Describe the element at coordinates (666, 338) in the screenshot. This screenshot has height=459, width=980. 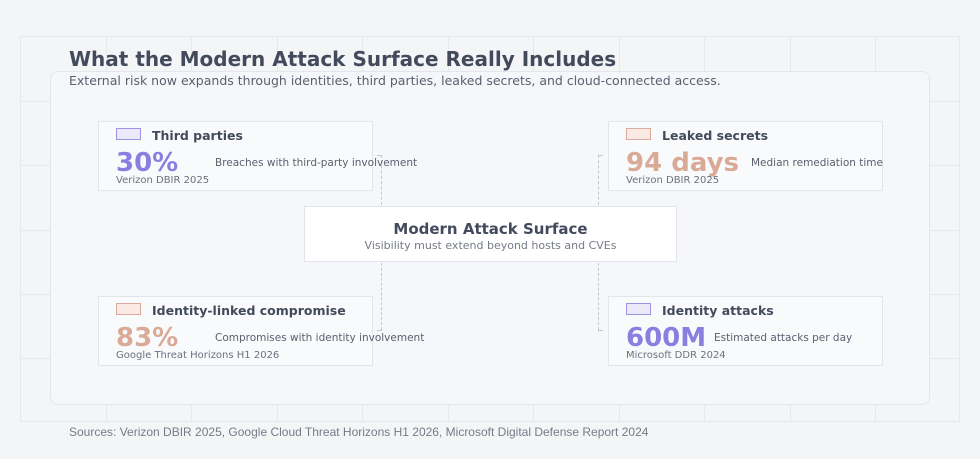
I see `card-value: 600M` at that location.